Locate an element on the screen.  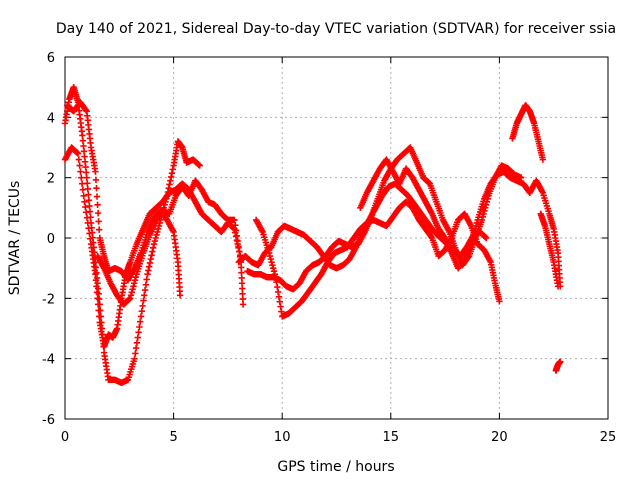
x-axis-title: GPS time / hours is located at coordinates (335, 467).